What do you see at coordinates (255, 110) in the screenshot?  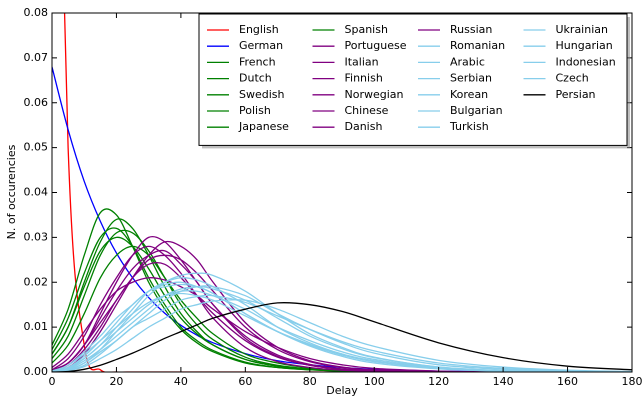 I see `legend-label: Polish` at bounding box center [255, 110].